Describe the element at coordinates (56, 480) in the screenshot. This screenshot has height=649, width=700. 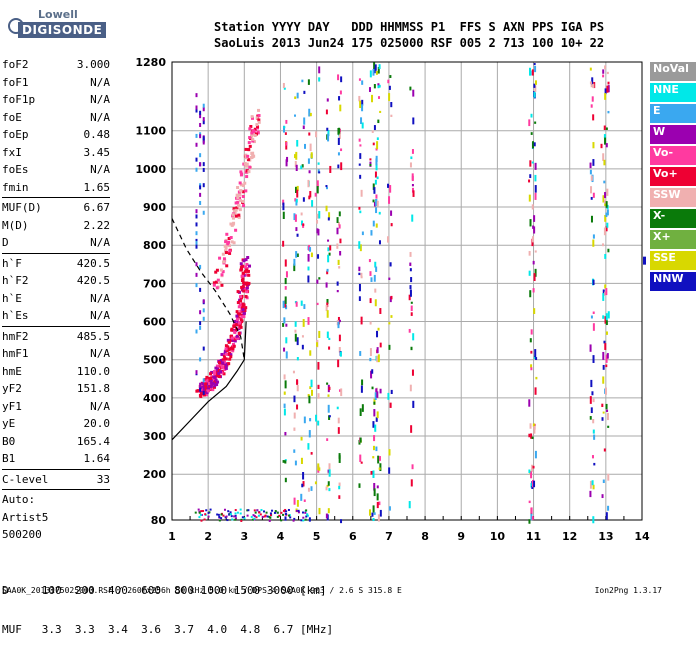
I see `param-row: C-level 33` at that location.